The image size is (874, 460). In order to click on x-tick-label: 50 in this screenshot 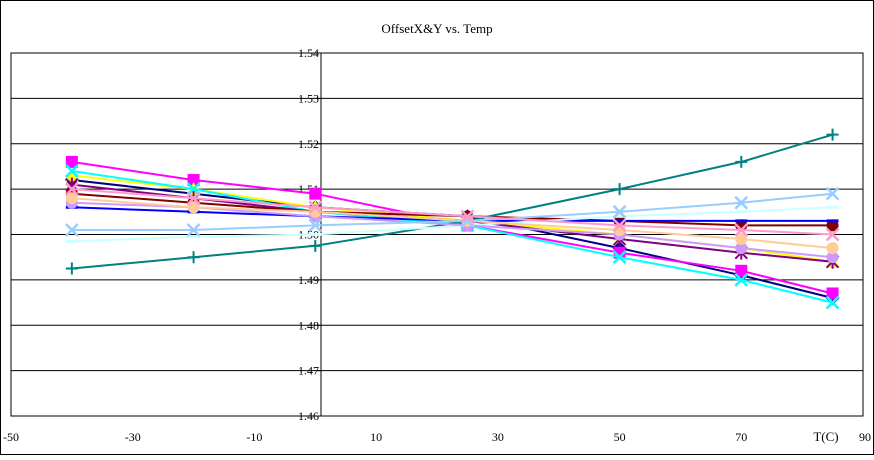, I will do `click(620, 437)`.